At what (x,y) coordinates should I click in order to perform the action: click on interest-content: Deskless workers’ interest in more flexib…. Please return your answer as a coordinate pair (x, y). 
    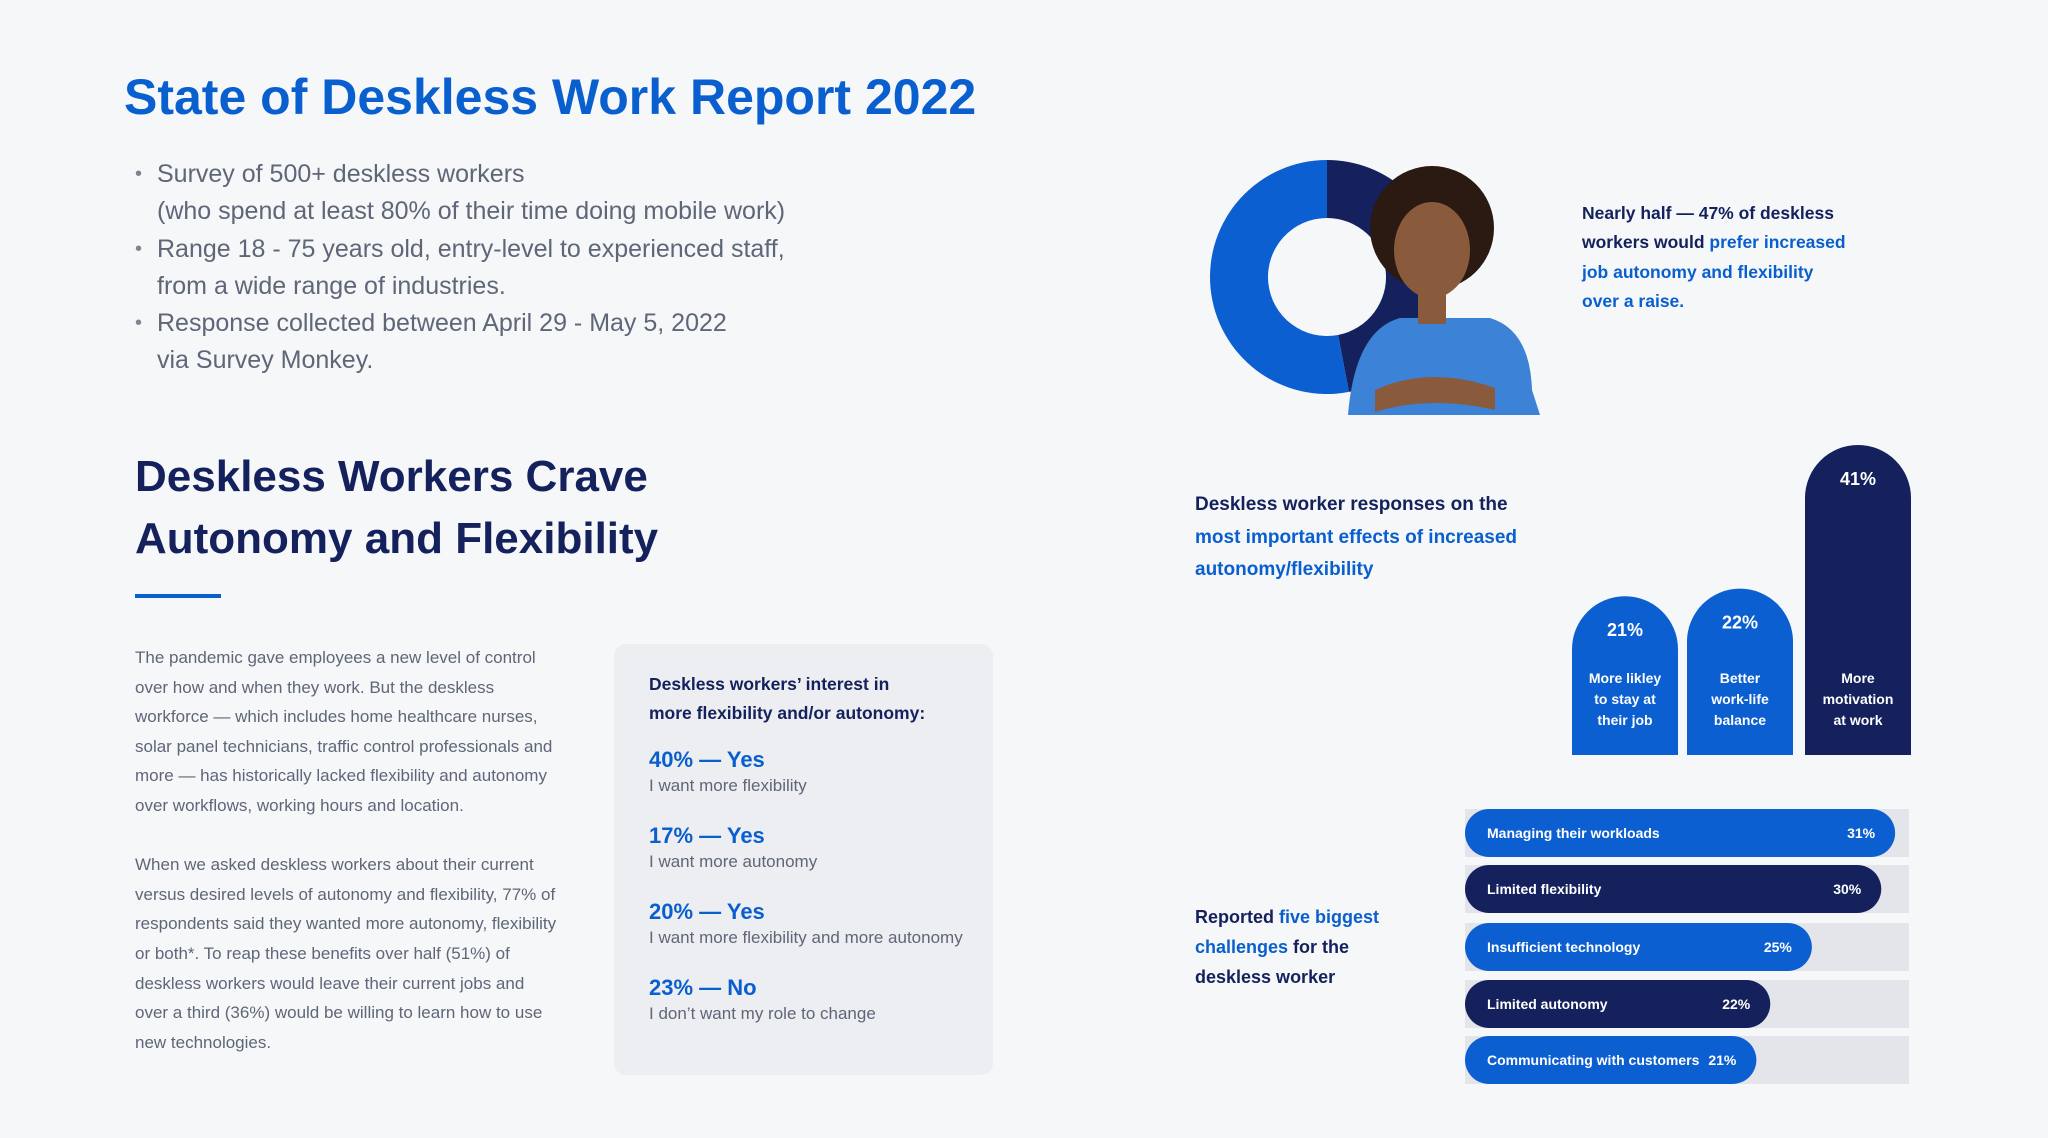
    Looking at the image, I should click on (809, 859).